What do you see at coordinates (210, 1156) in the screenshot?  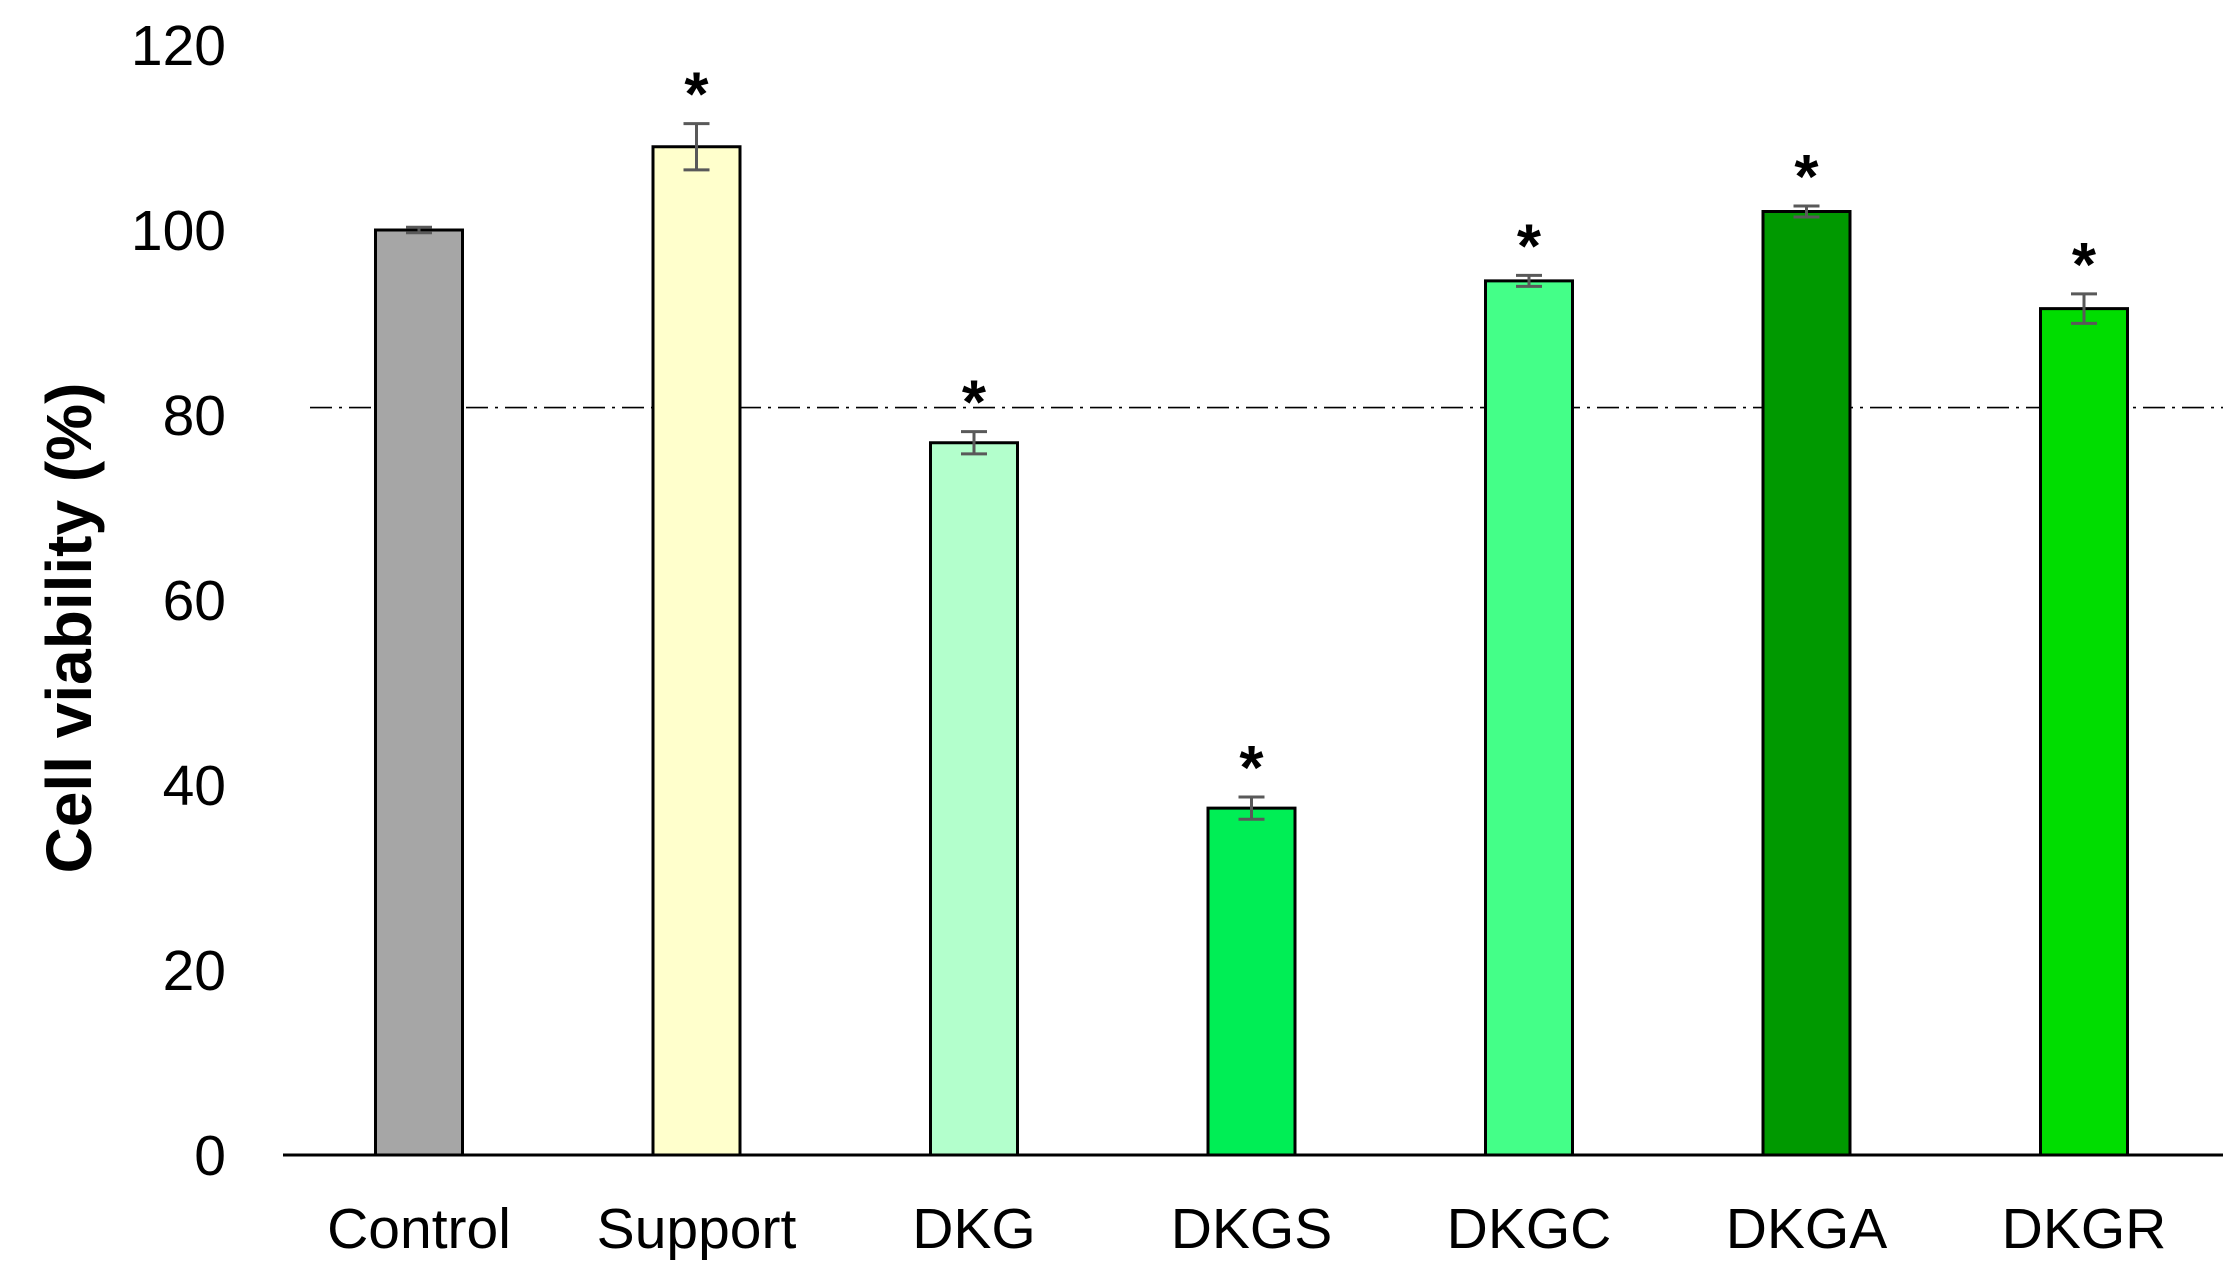 I see `y-tick-label: 0` at bounding box center [210, 1156].